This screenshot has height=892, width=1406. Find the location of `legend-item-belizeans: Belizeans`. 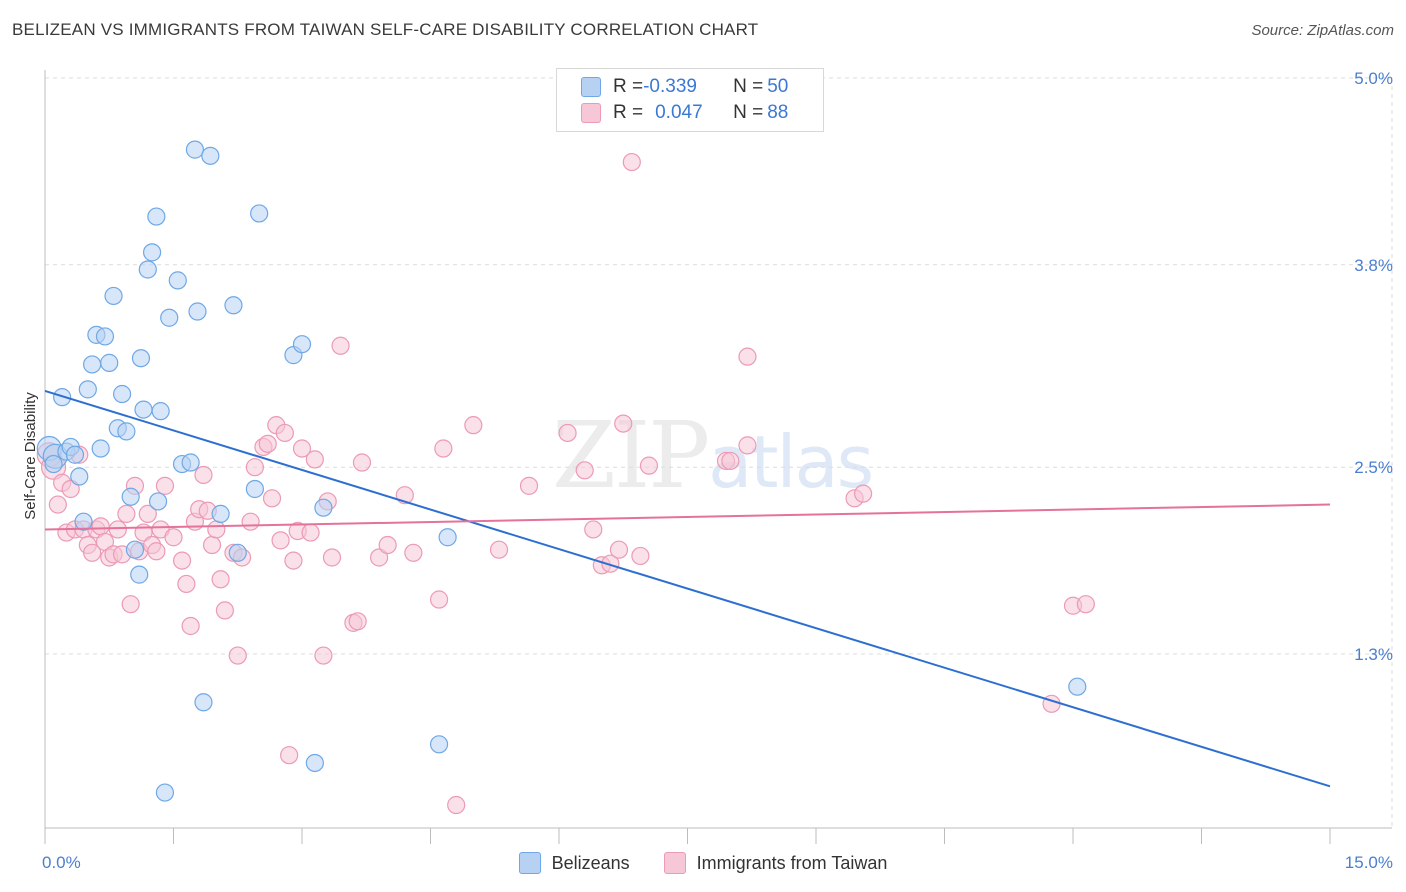

legend-item-belizeans: Belizeans is located at coordinates (574, 863).